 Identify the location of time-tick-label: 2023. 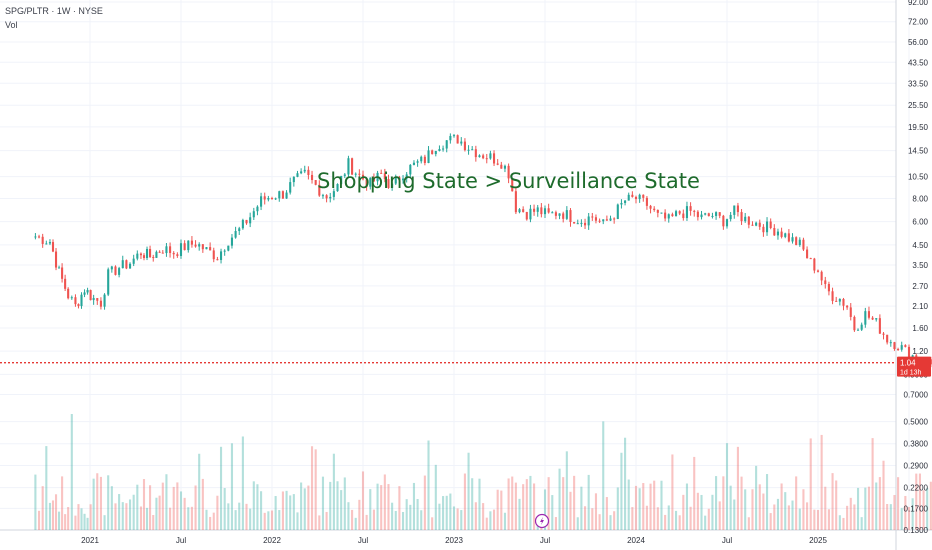
(454, 540).